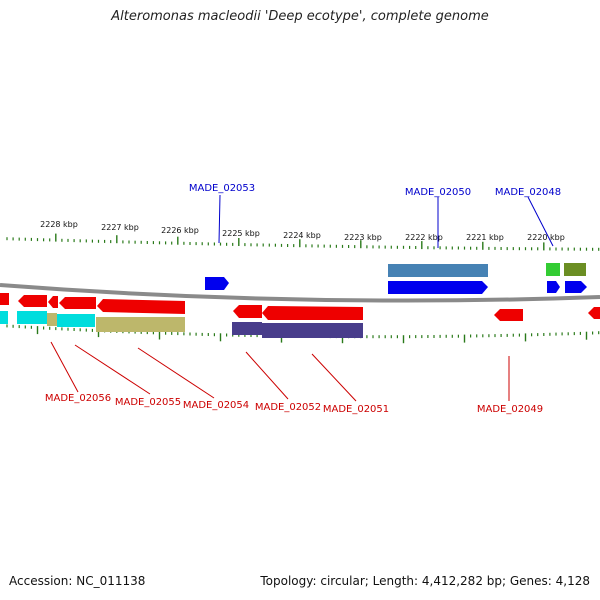  What do you see at coordinates (528, 192) in the screenshot?
I see `label-made-02048: MADE_02048` at bounding box center [528, 192].